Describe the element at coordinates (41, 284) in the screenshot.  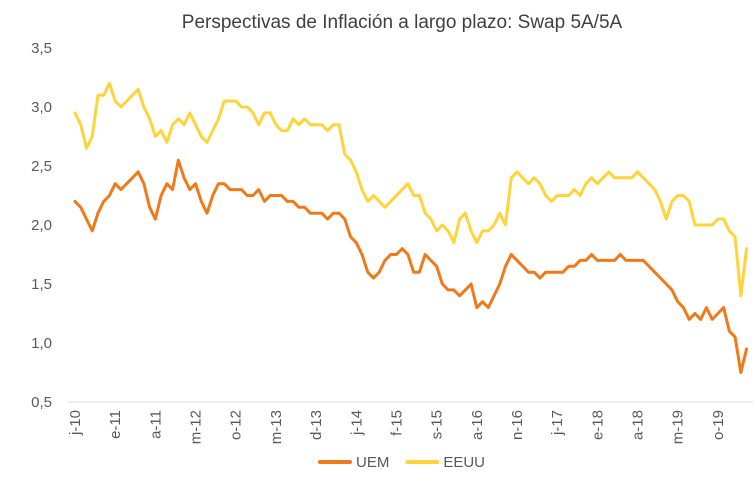
I see `y-tick-label: 1,5` at that location.